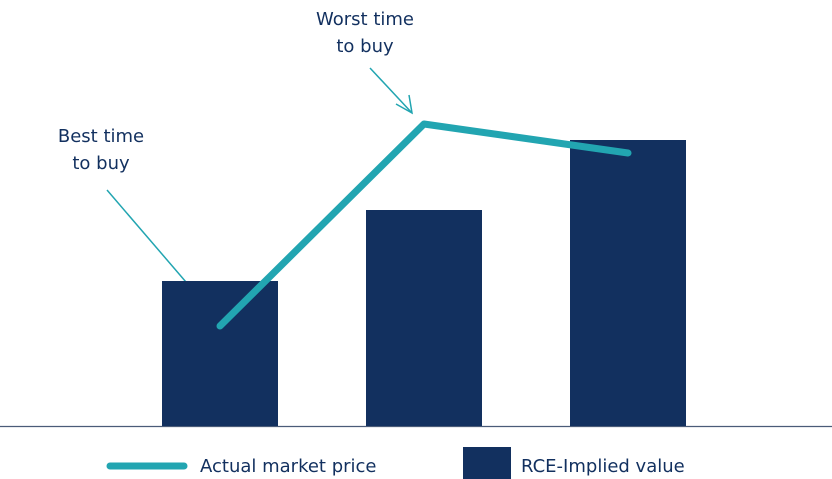  Describe the element at coordinates (288, 466) in the screenshot. I see `legend-label: Actual market price` at that location.